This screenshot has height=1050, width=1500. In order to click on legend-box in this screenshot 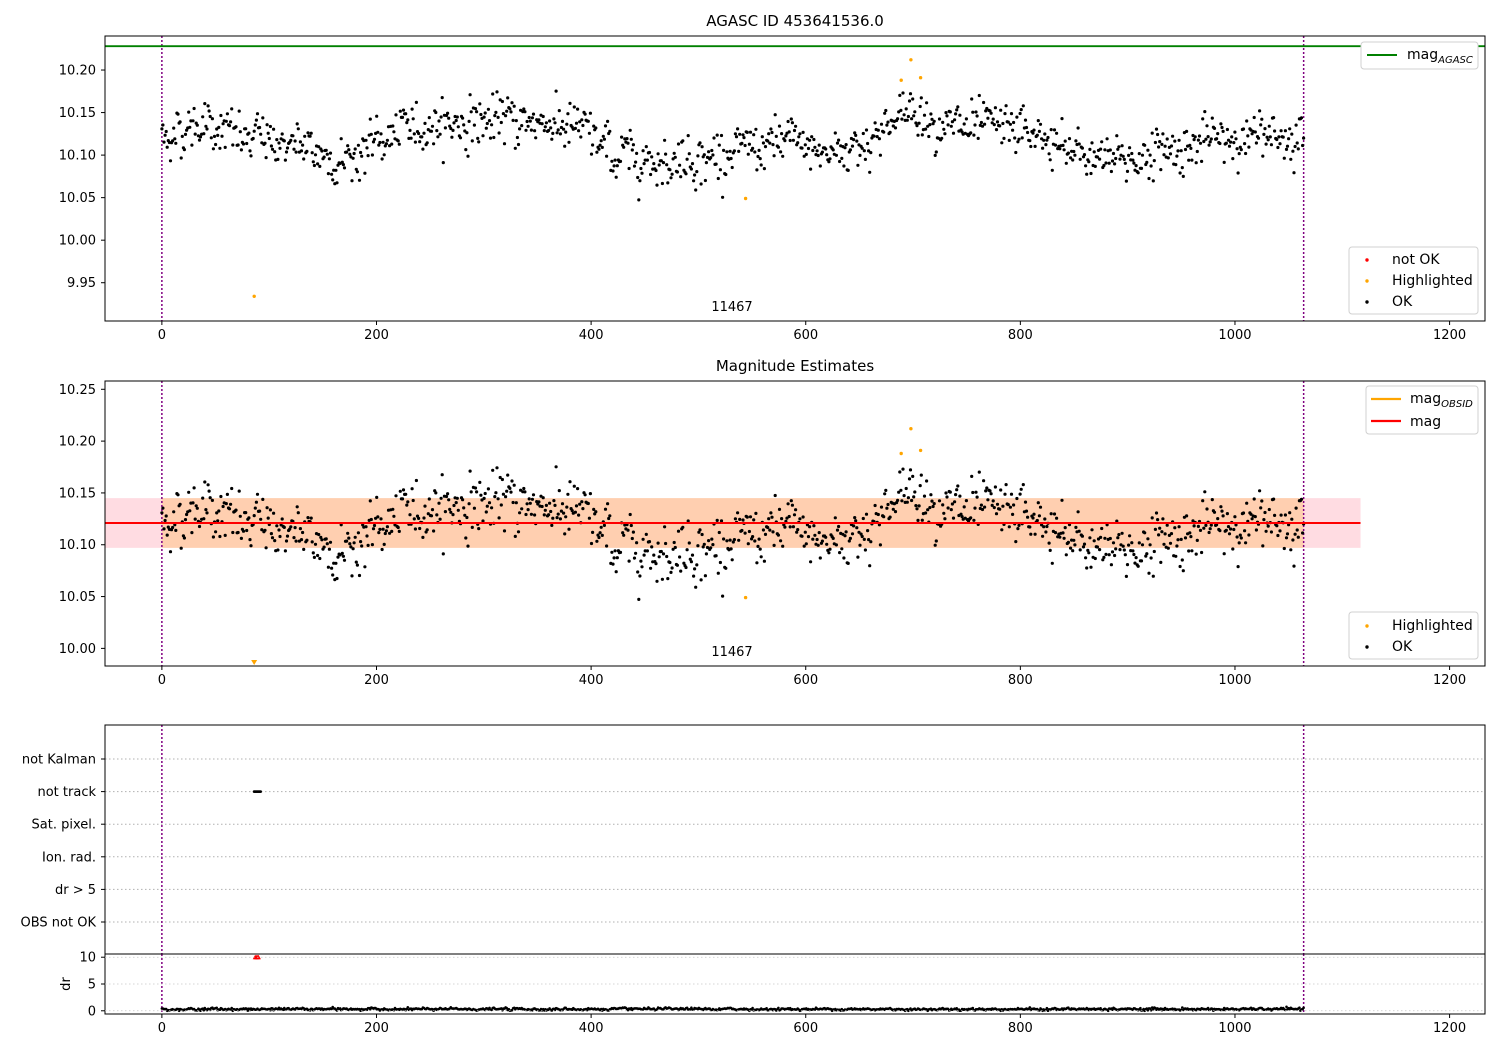, I will do `click(1413, 635)`.